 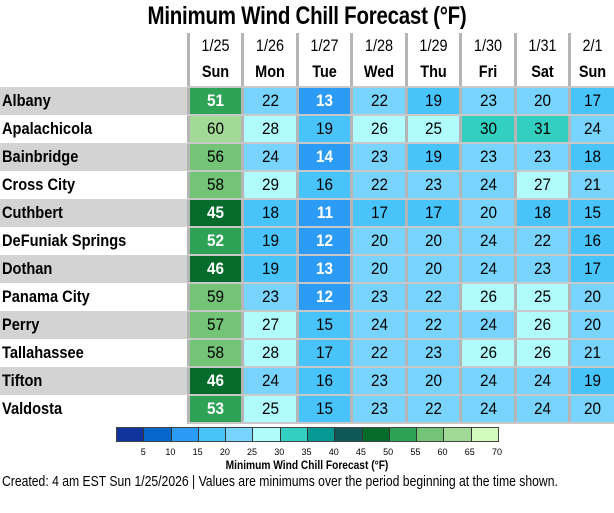 I want to click on legend-tick-label: 45, so click(x=360, y=452).